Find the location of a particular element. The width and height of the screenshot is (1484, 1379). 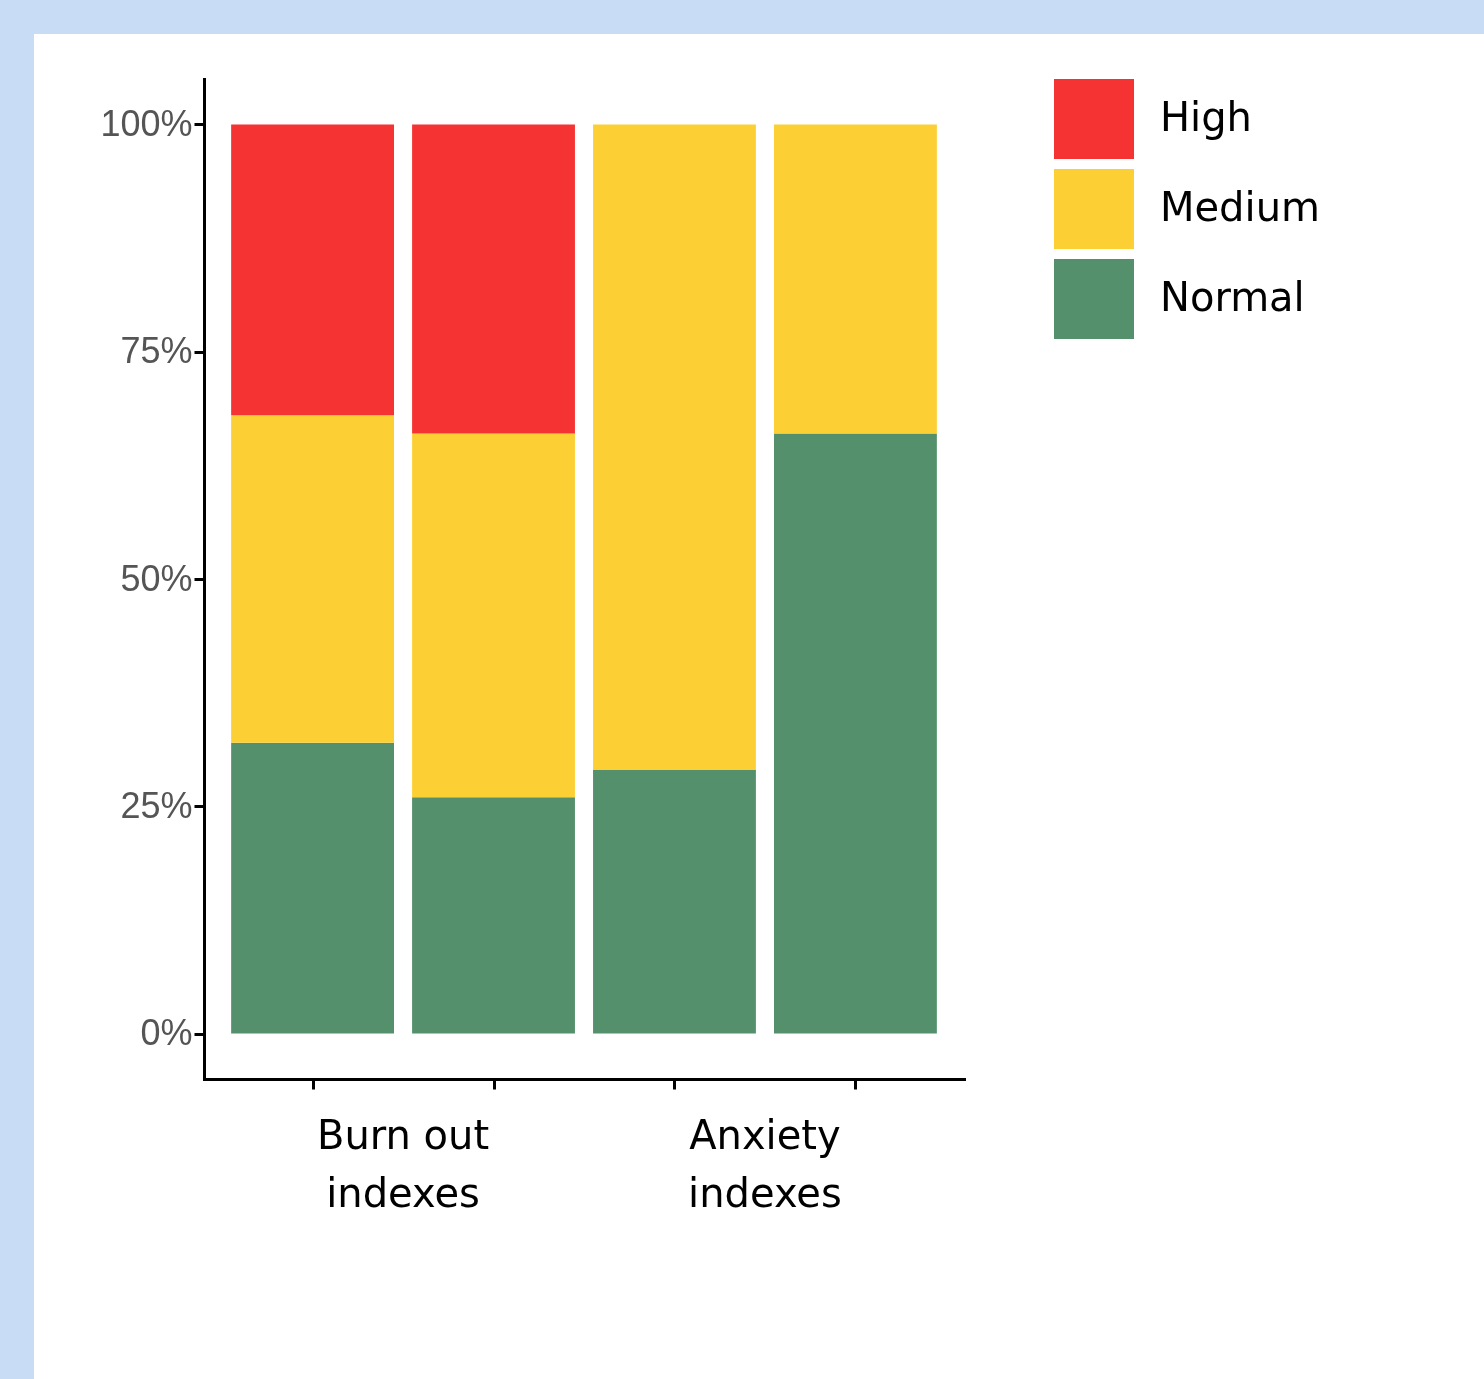

legend-label: Normal is located at coordinates (1232, 297).